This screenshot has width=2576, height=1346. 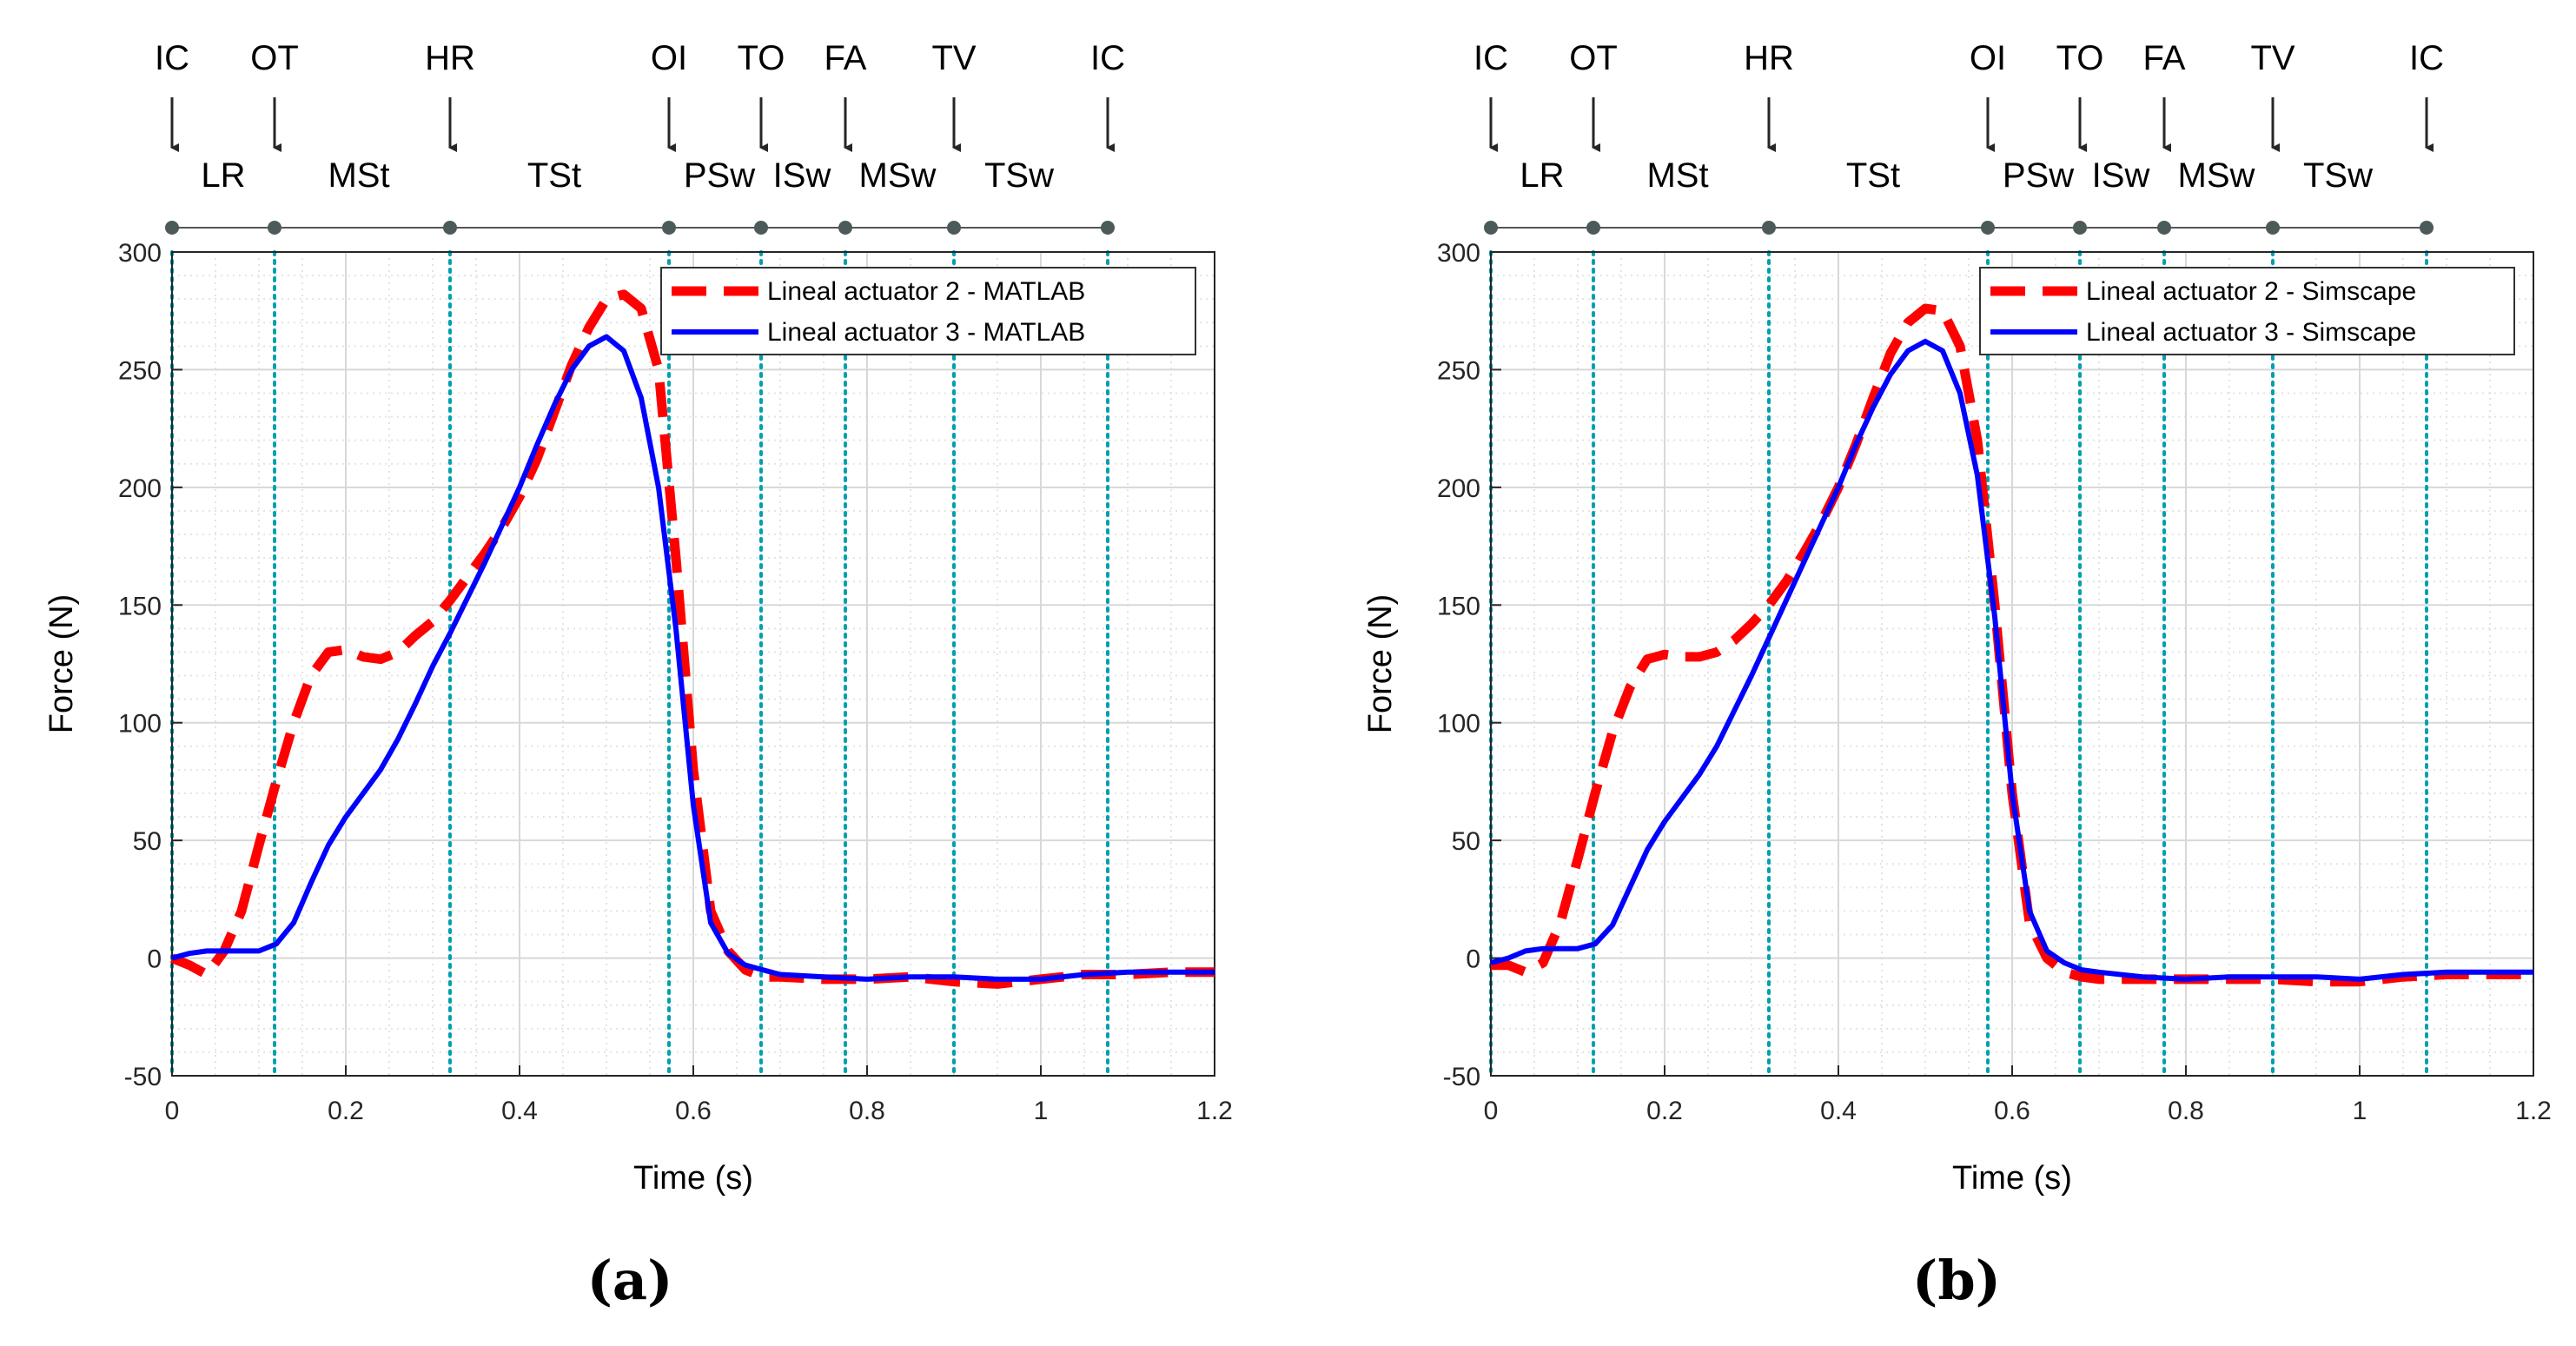 I want to click on legend-entry-label: Lineal actuator 3 - MATLAB, so click(x=926, y=332).